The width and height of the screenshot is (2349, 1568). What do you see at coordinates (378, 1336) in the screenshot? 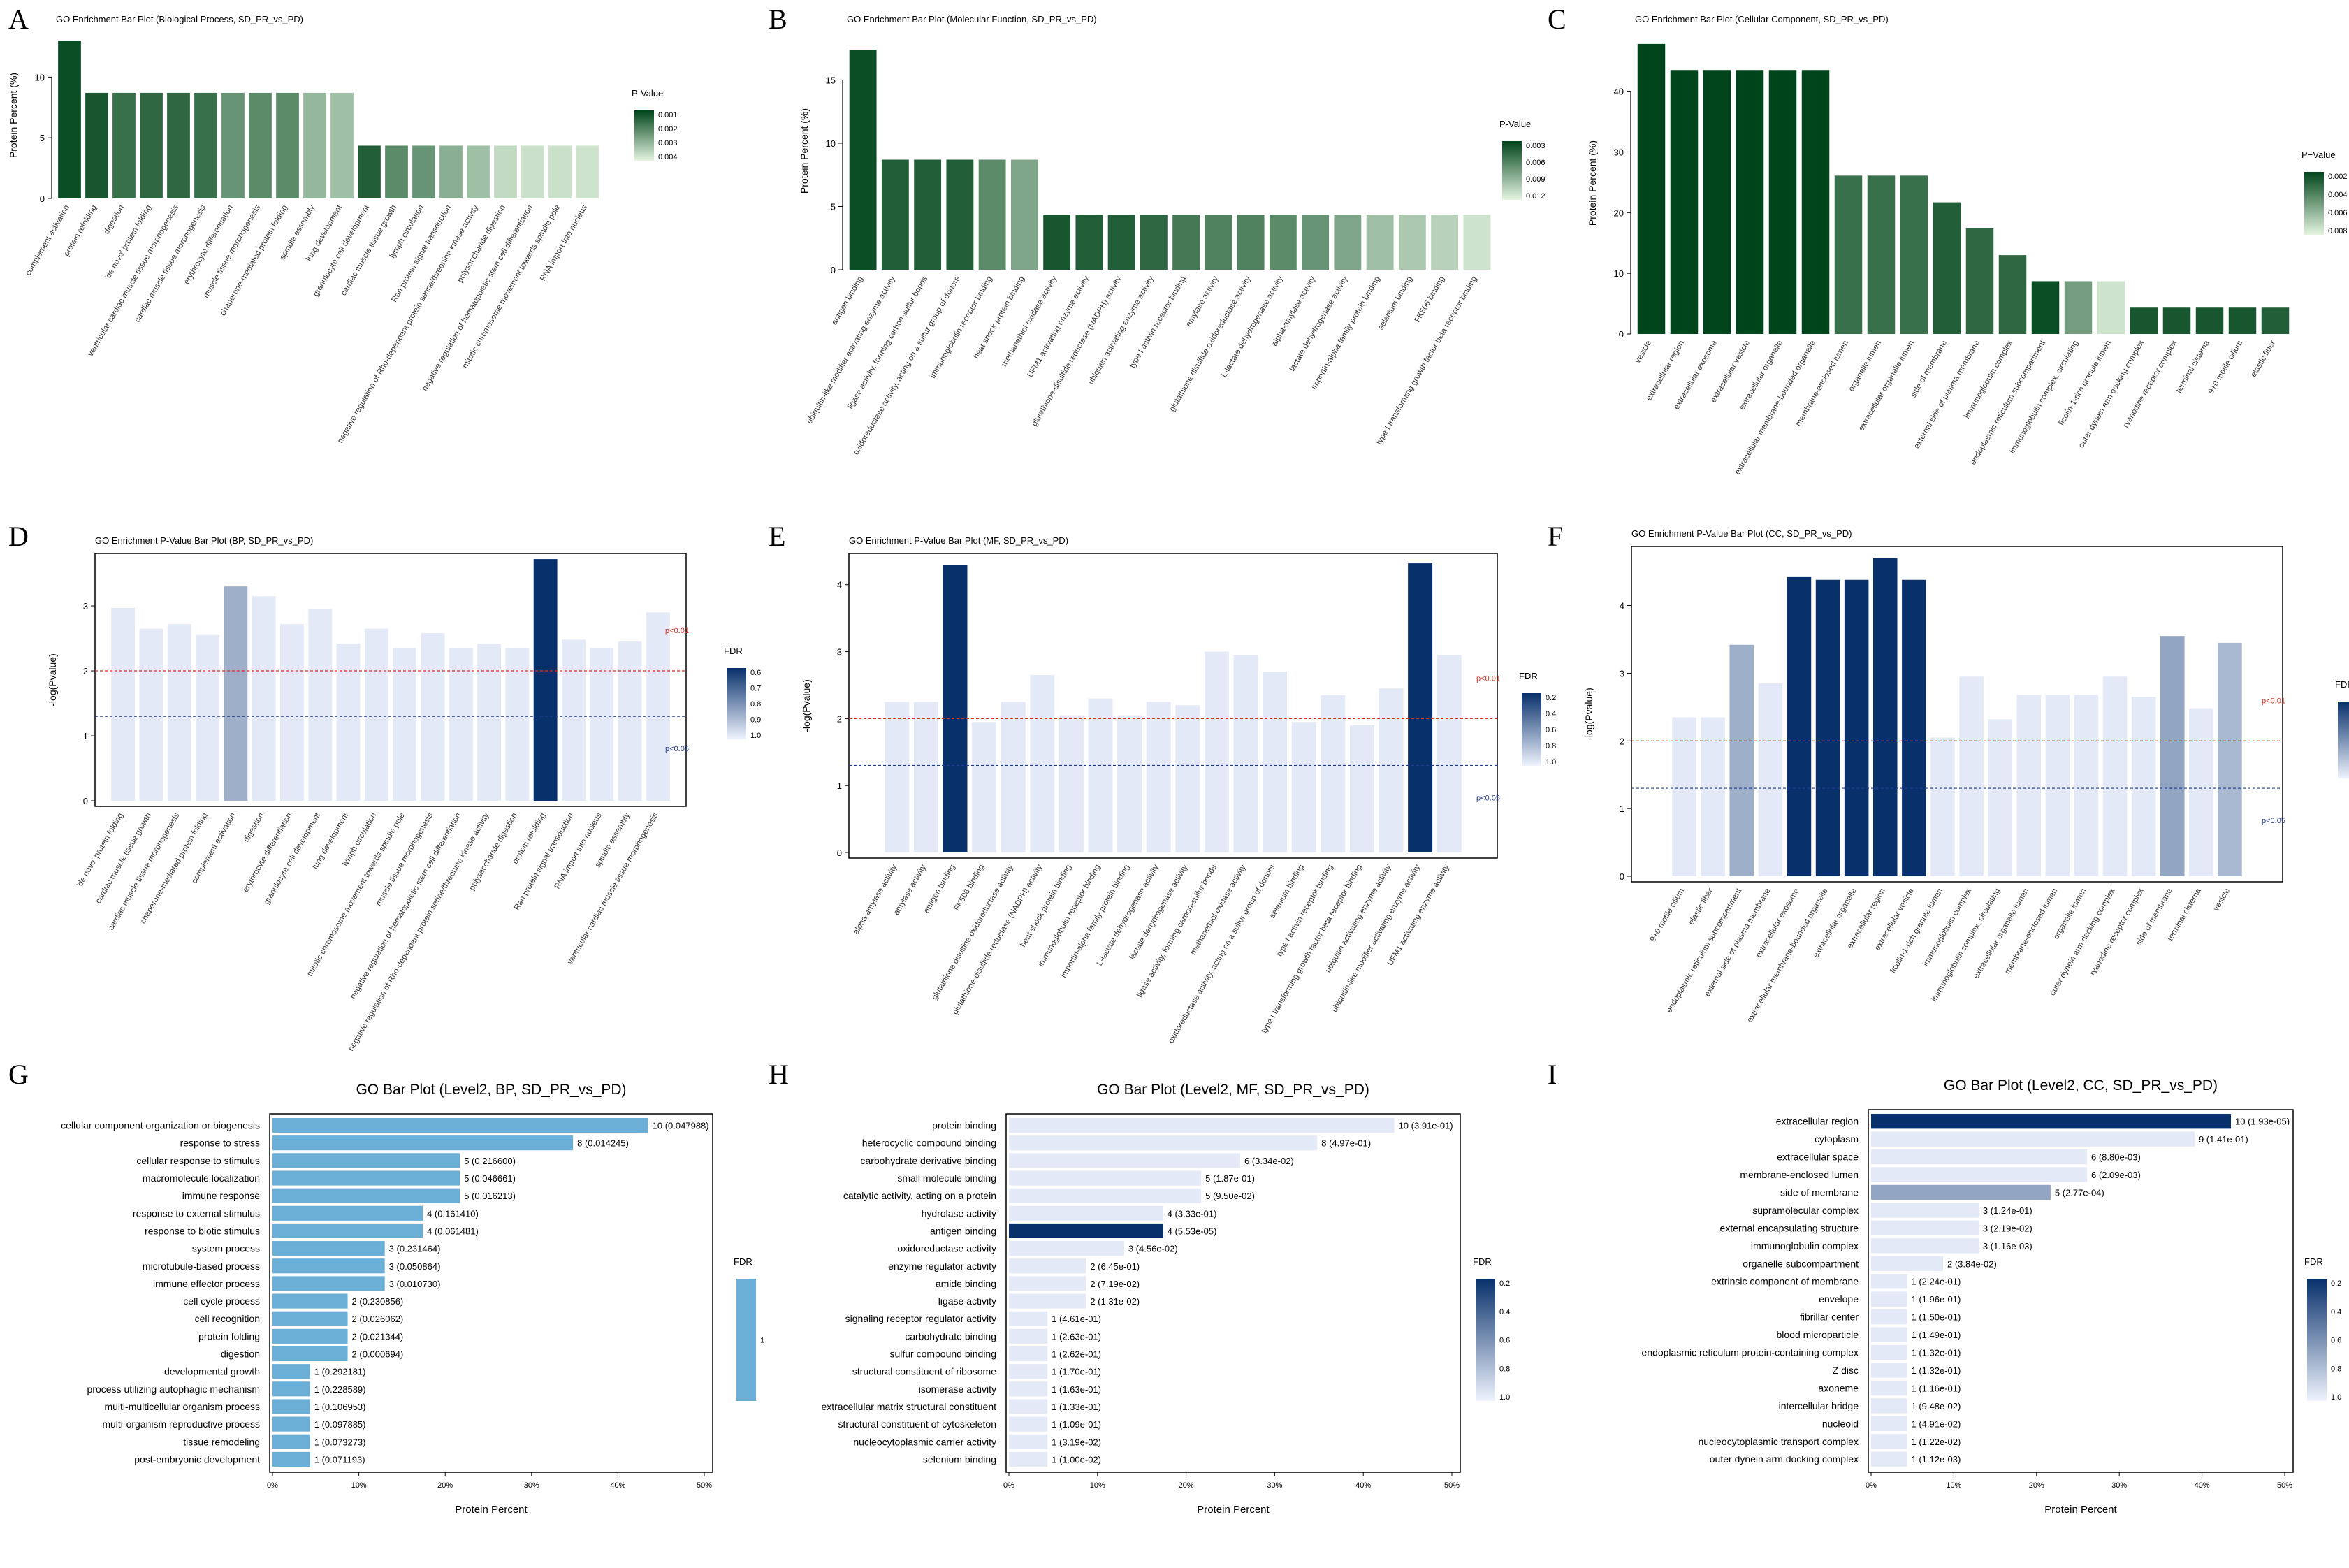
I see `data-label: 2 (0.021344)` at bounding box center [378, 1336].